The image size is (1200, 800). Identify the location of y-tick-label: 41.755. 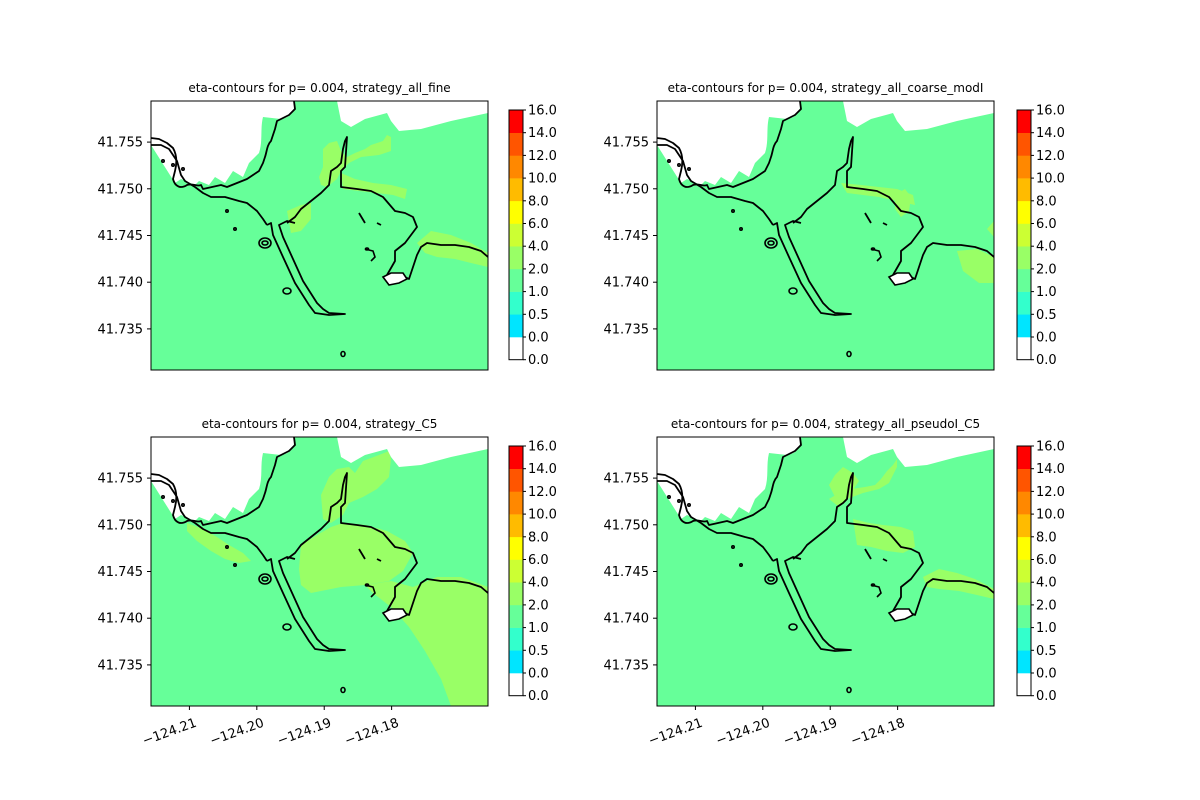
(121, 143).